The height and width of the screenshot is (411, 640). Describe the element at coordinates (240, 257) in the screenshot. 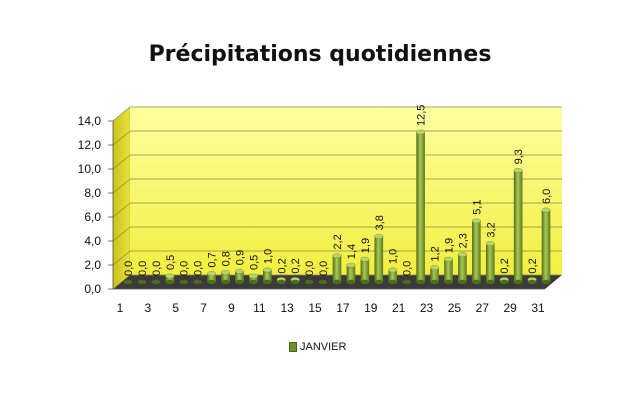

I see `data-label: 0,9` at that location.